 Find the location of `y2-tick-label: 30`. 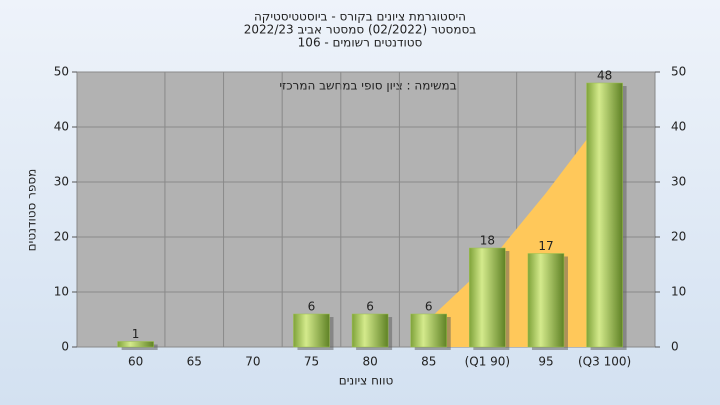

y2-tick-label: 30 is located at coordinates (678, 182).